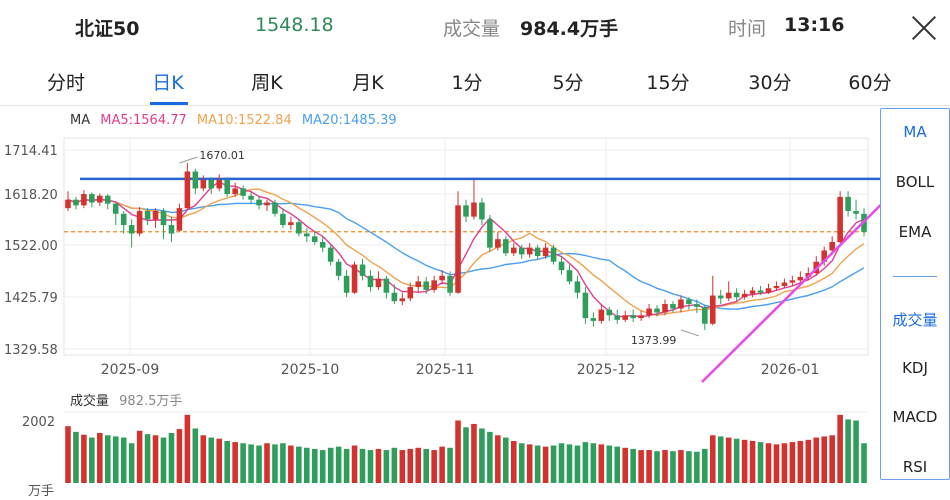 The height and width of the screenshot is (500, 950). What do you see at coordinates (568, 83) in the screenshot?
I see `tab-5min: 5分` at bounding box center [568, 83].